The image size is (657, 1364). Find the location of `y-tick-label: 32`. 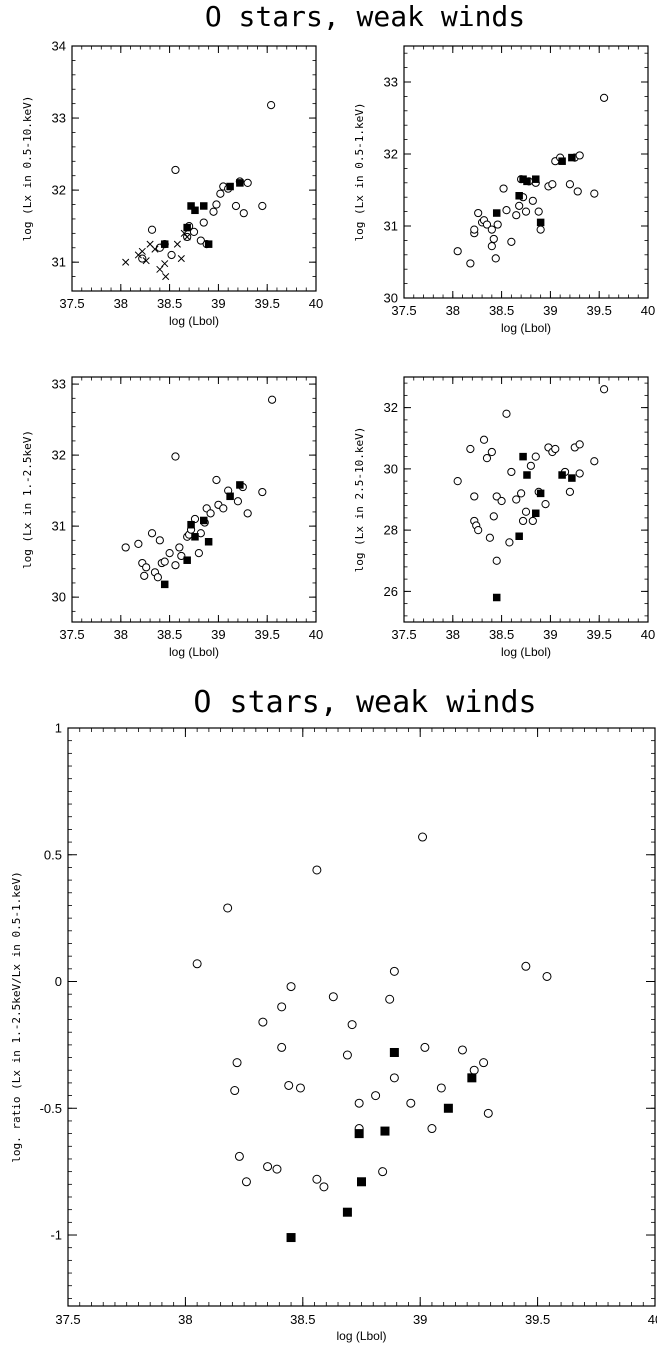

y-tick-label: 32 is located at coordinates (59, 455).